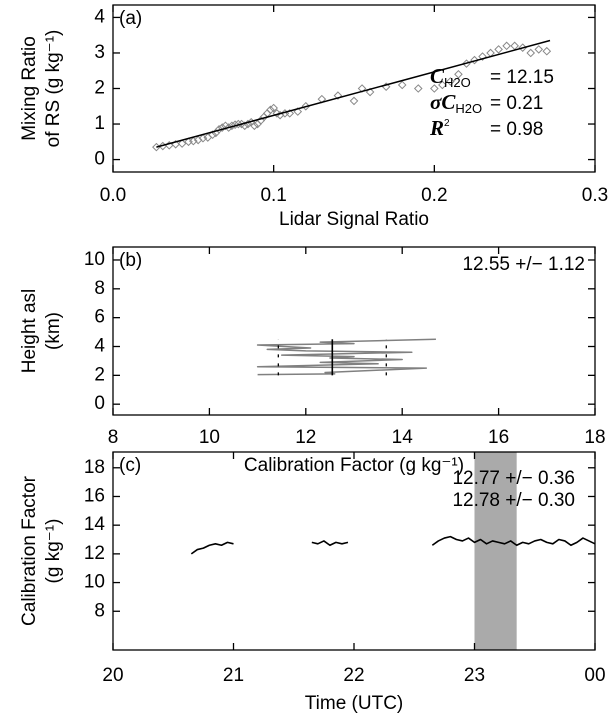  I want to click on x-tick-label: 21, so click(233, 675).